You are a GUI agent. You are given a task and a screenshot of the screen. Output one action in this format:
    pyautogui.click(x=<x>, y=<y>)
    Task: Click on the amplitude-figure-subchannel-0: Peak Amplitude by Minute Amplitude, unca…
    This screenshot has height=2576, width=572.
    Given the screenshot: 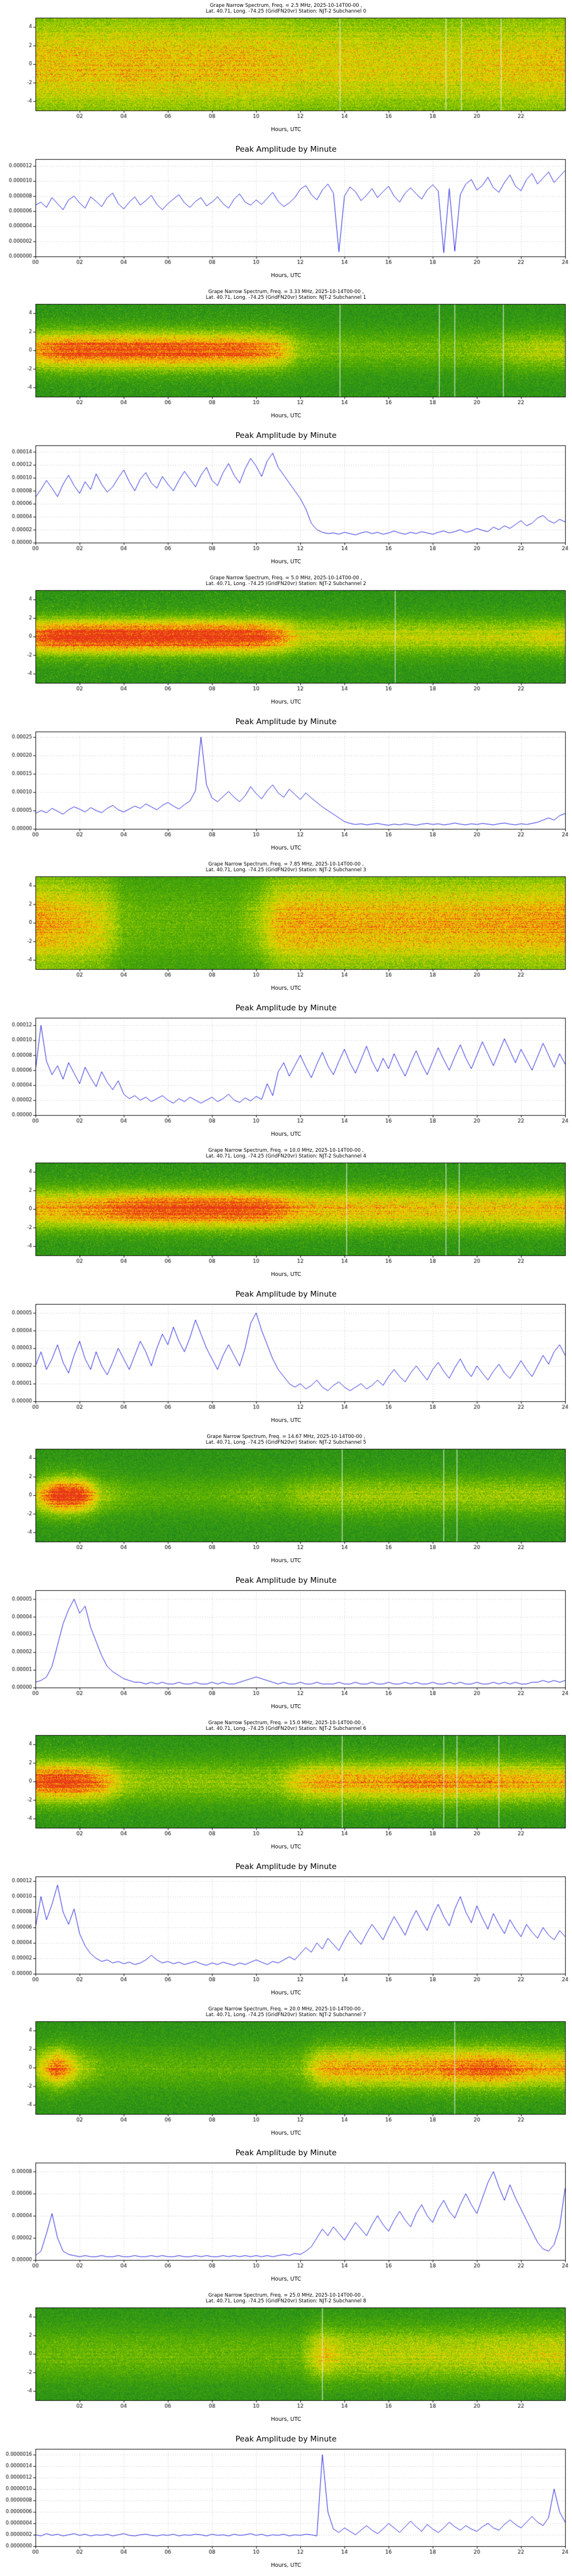 What is the action you would take?
    pyautogui.click(x=286, y=214)
    